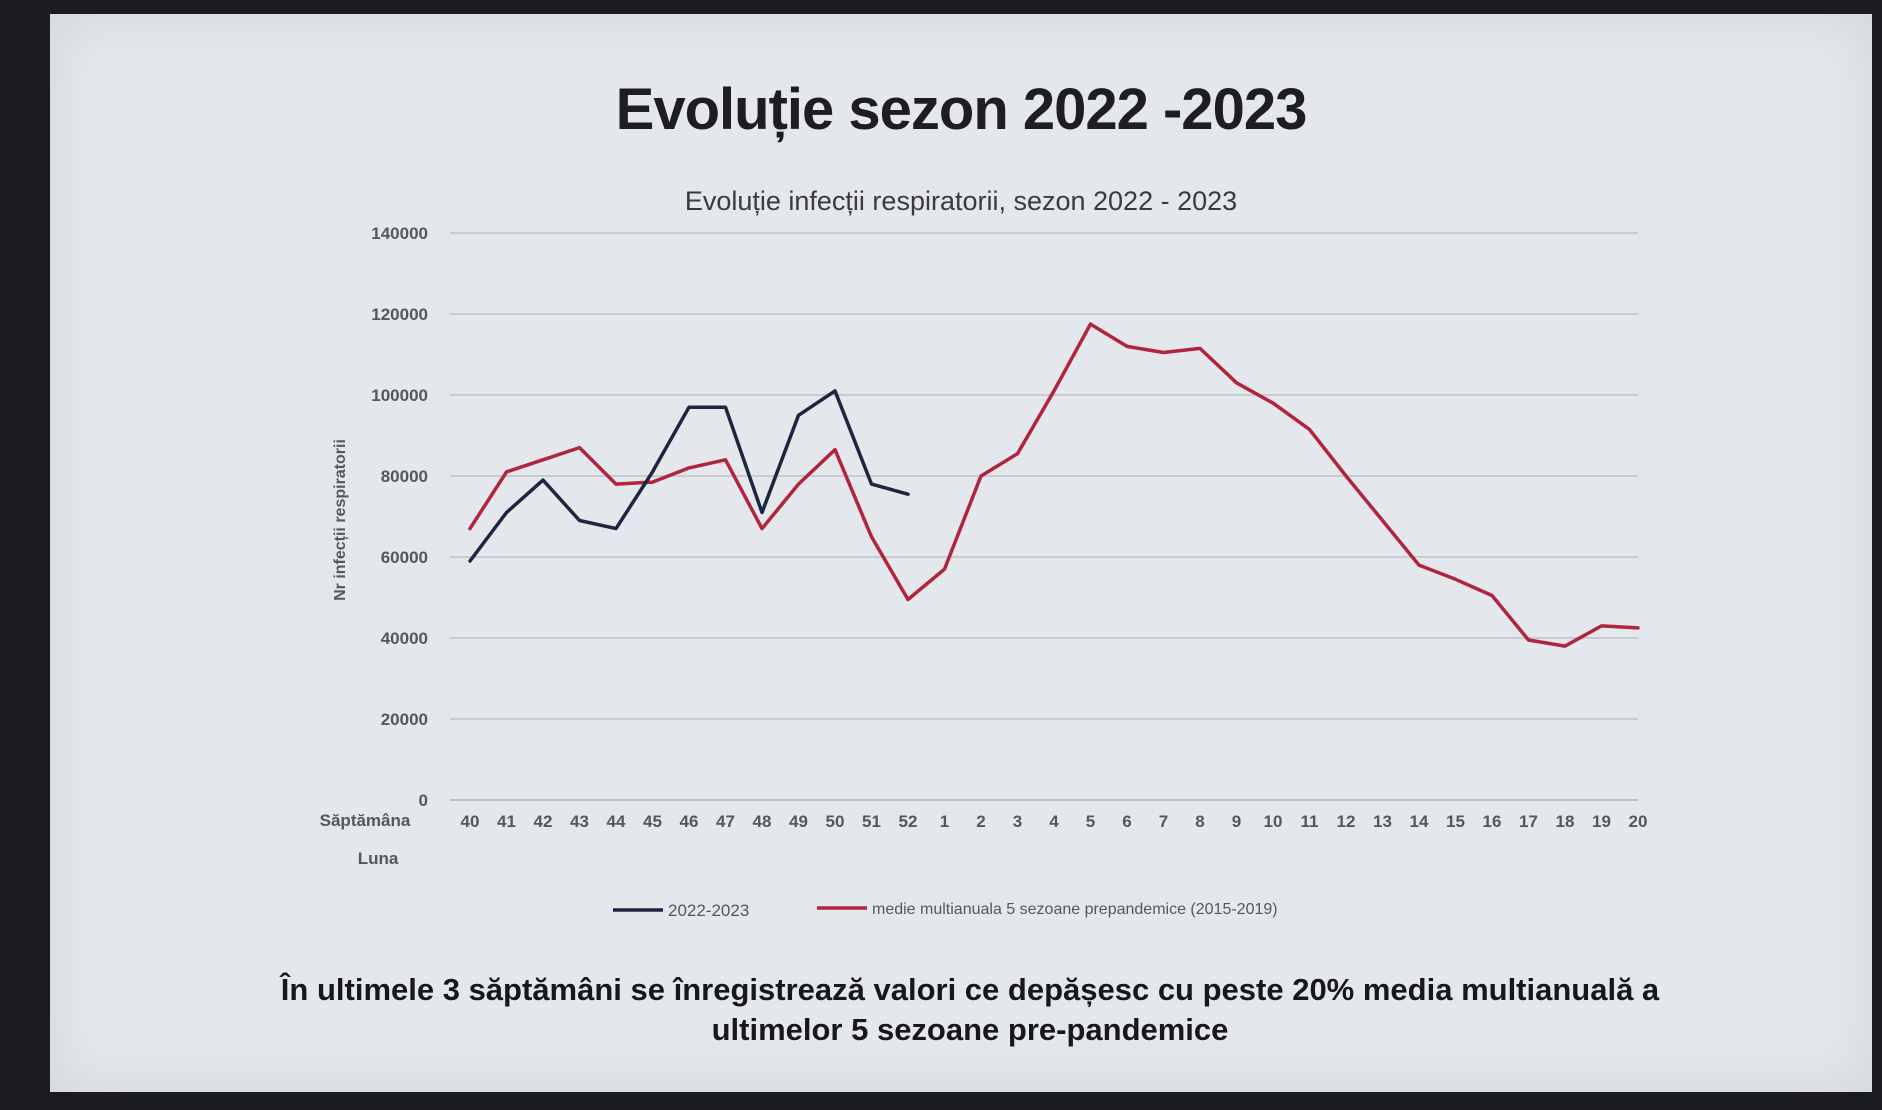 The width and height of the screenshot is (1882, 1110). Describe the element at coordinates (1419, 821) in the screenshot. I see `x-tick-label: 14` at that location.